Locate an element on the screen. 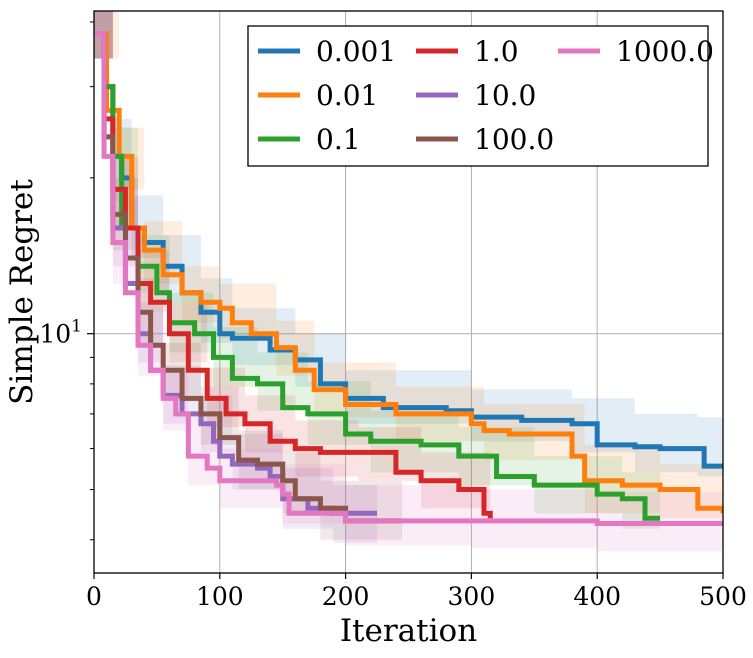 Image resolution: width=753 pixels, height=658 pixels. legend-label: 0.01 is located at coordinates (347, 95).